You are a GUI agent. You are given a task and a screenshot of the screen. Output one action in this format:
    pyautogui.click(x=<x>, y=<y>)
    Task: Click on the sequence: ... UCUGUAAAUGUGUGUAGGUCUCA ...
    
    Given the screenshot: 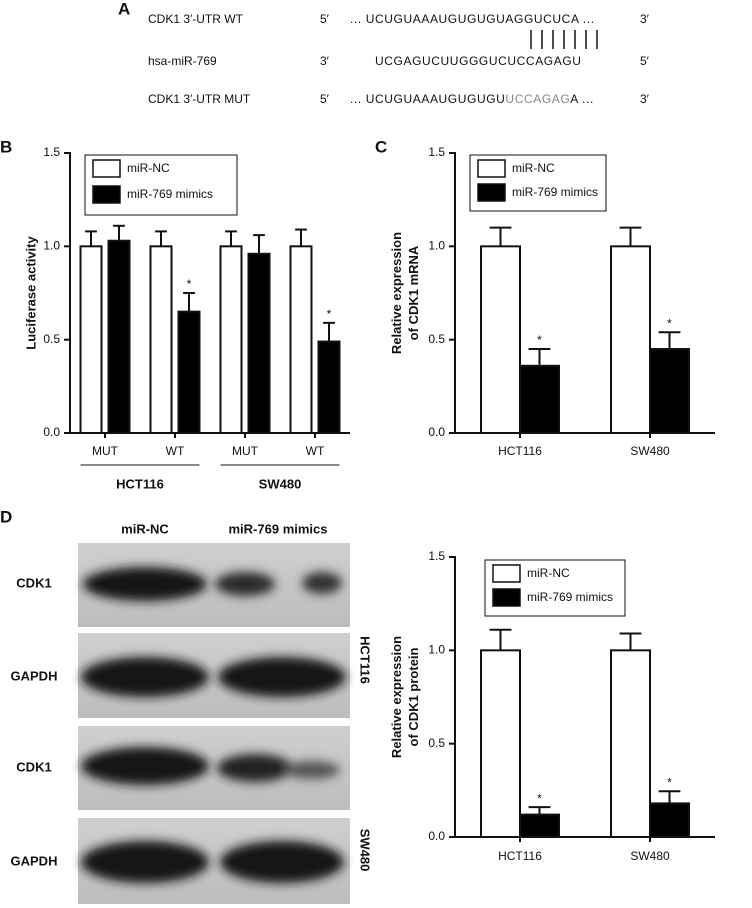 What is the action you would take?
    pyautogui.click(x=472, y=19)
    